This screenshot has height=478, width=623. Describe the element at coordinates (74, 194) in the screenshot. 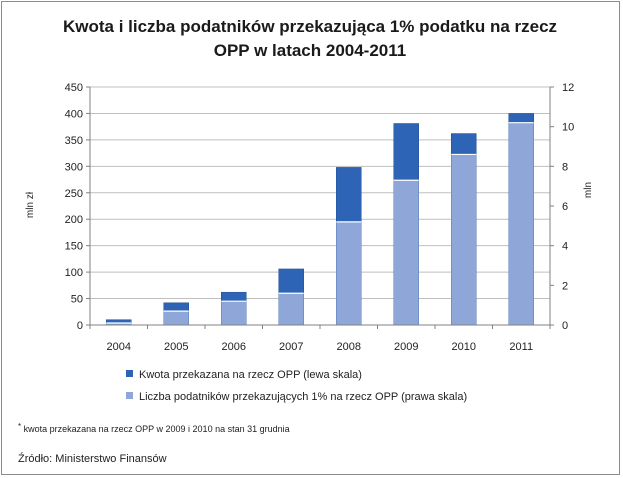

I see `left-tick-label: 250` at that location.